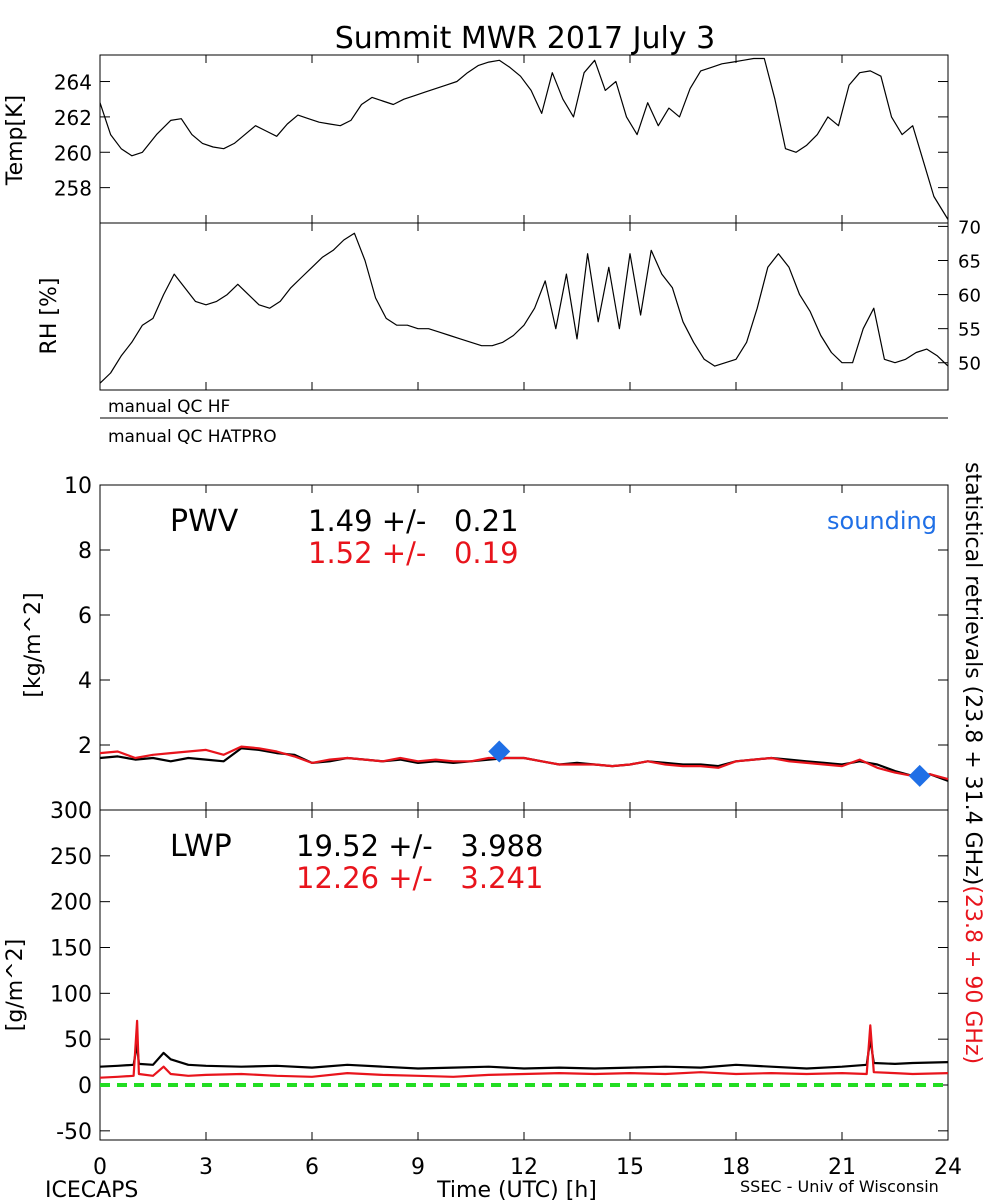  What do you see at coordinates (71, 949) in the screenshot?
I see `lwp-ytick-label: 150` at bounding box center [71, 949].